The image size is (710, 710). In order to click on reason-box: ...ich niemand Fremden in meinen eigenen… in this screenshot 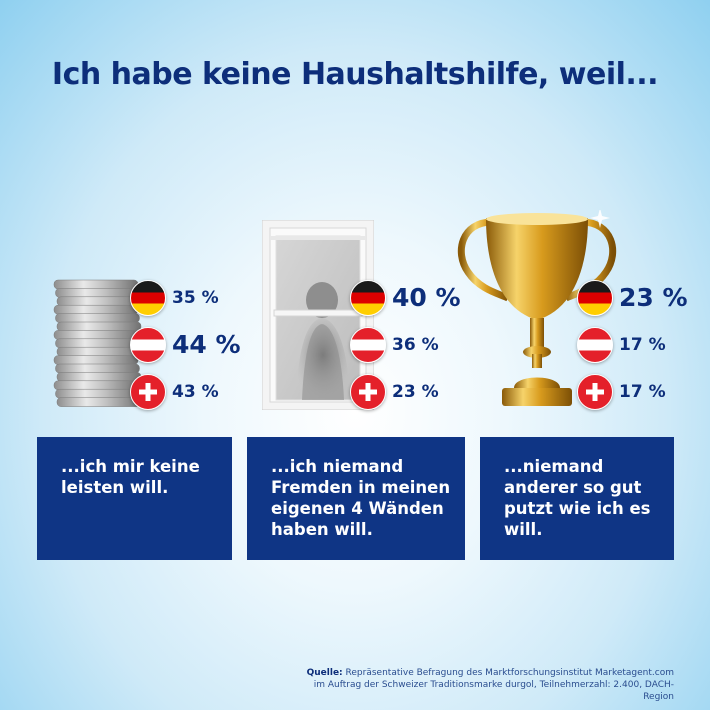, I will do `click(356, 498)`.